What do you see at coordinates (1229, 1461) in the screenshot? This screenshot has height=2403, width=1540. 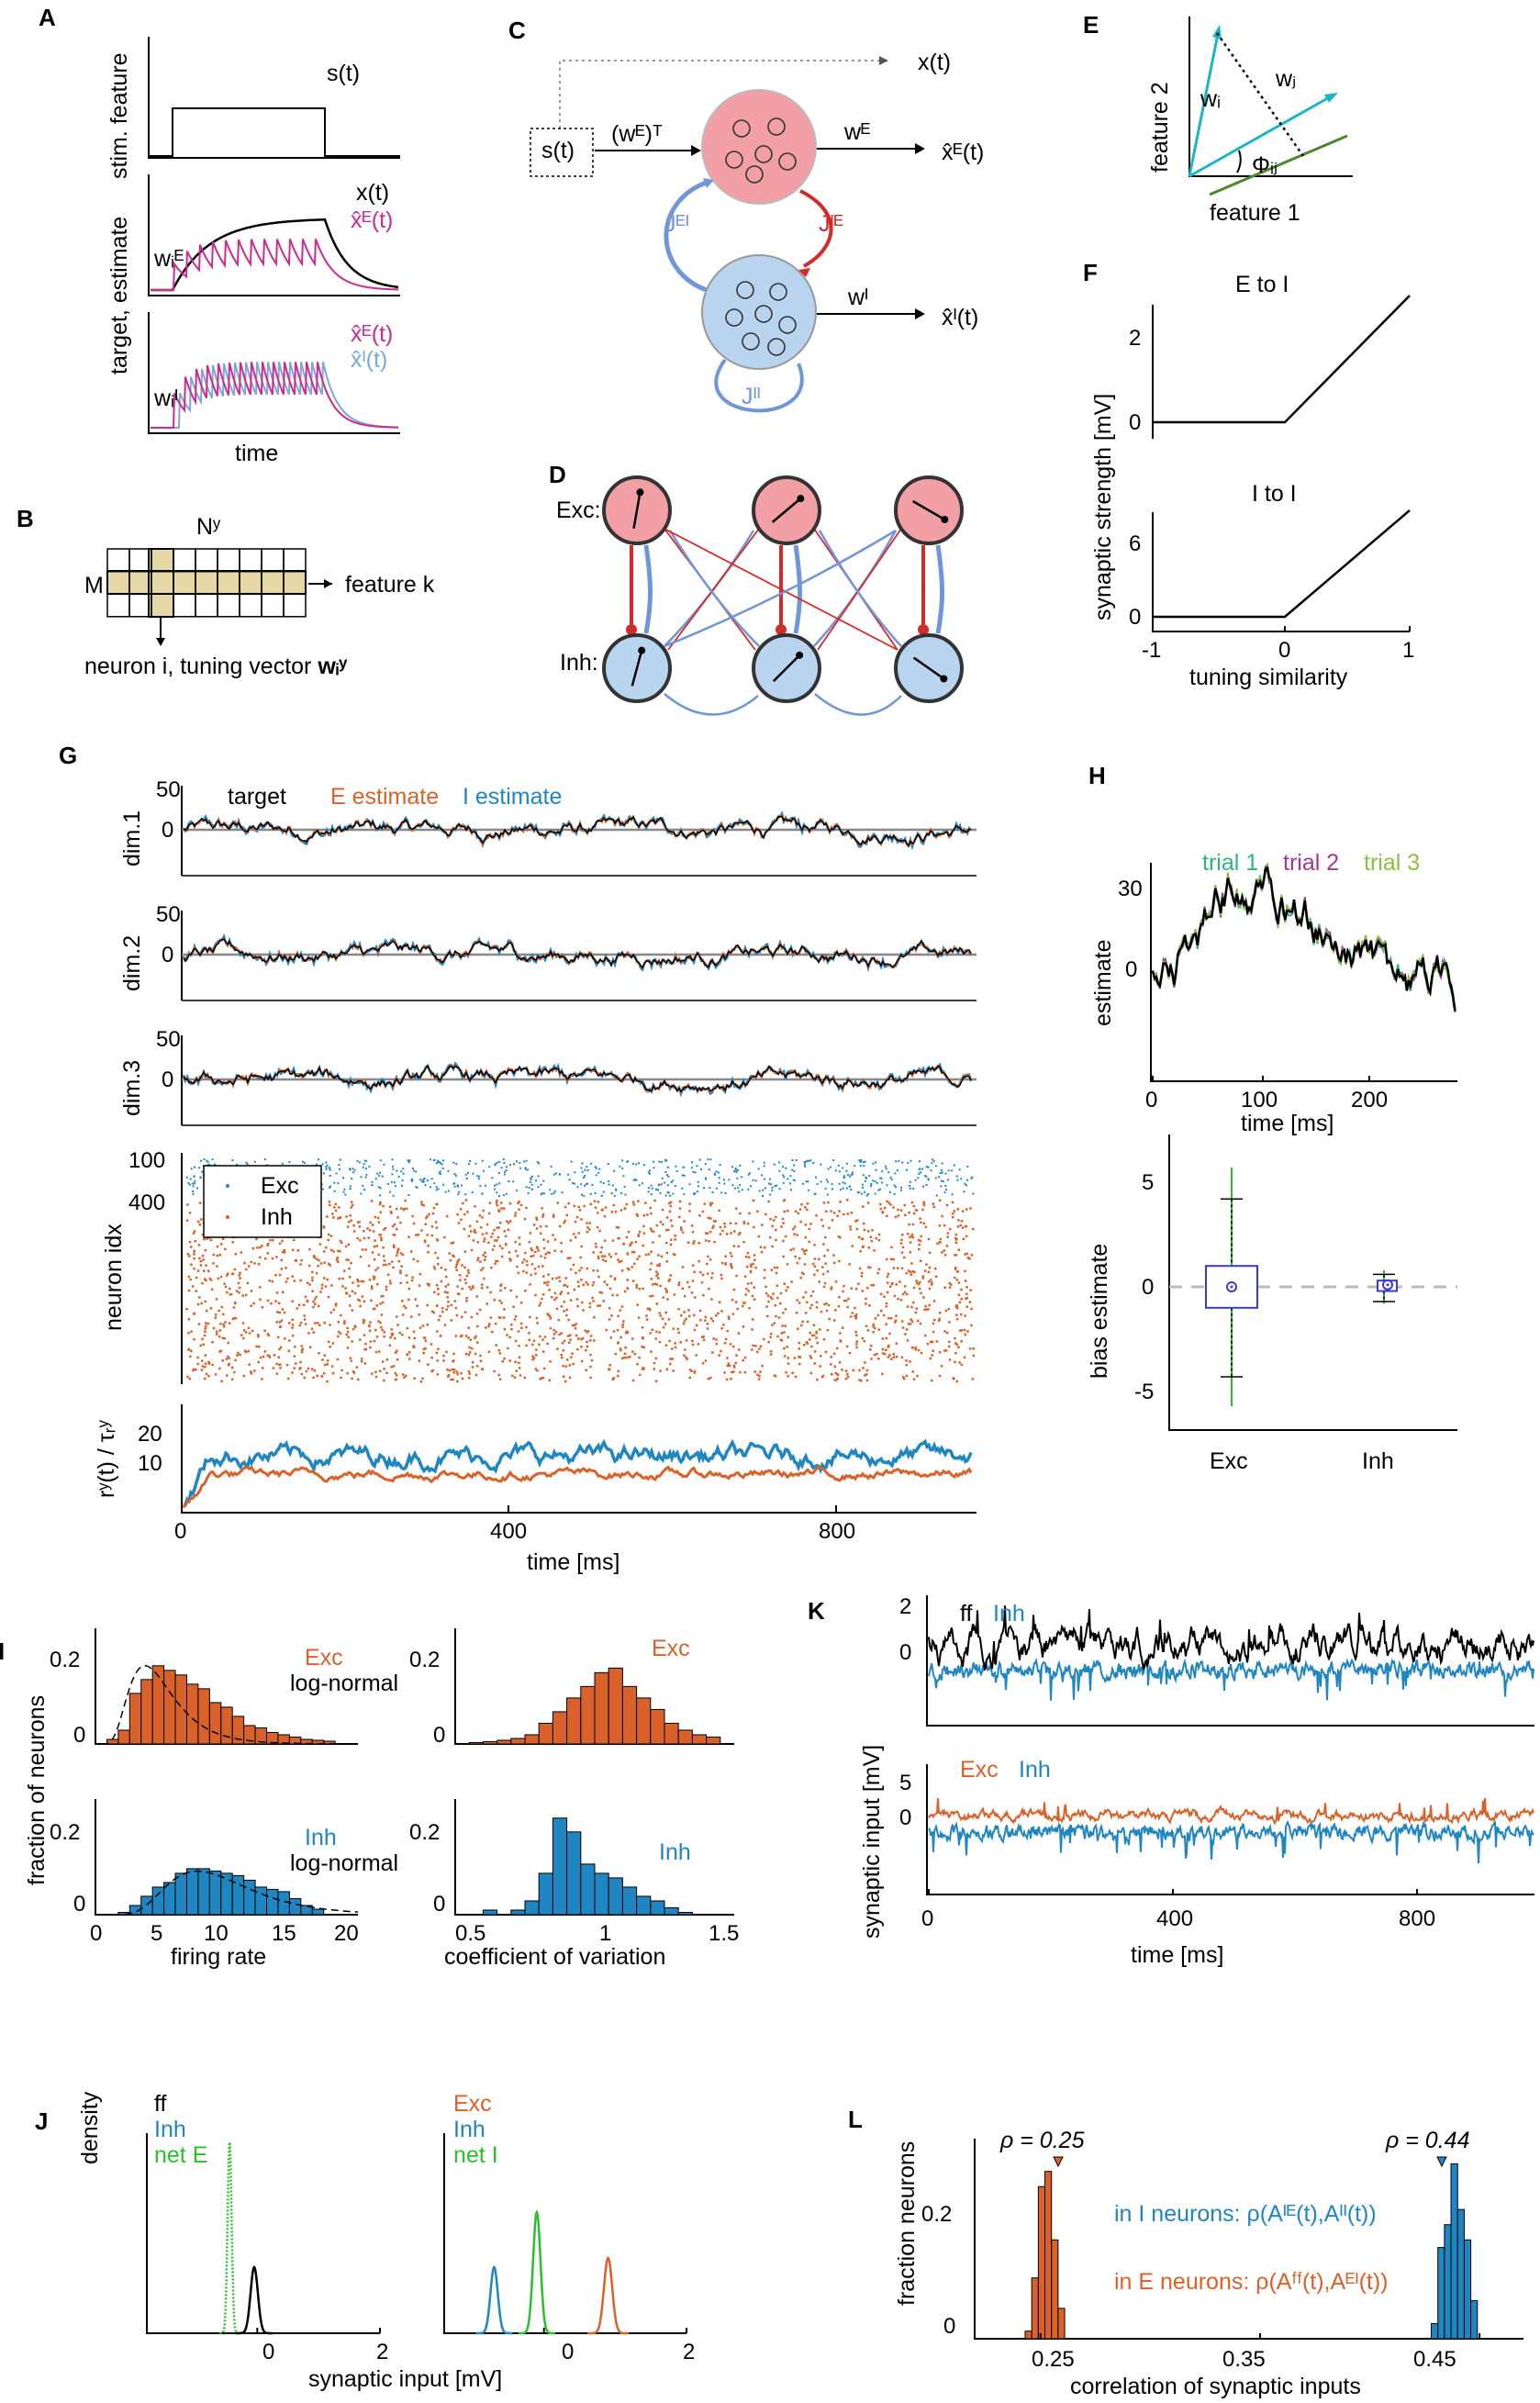 I see `h-cat-exc: Exc` at bounding box center [1229, 1461].